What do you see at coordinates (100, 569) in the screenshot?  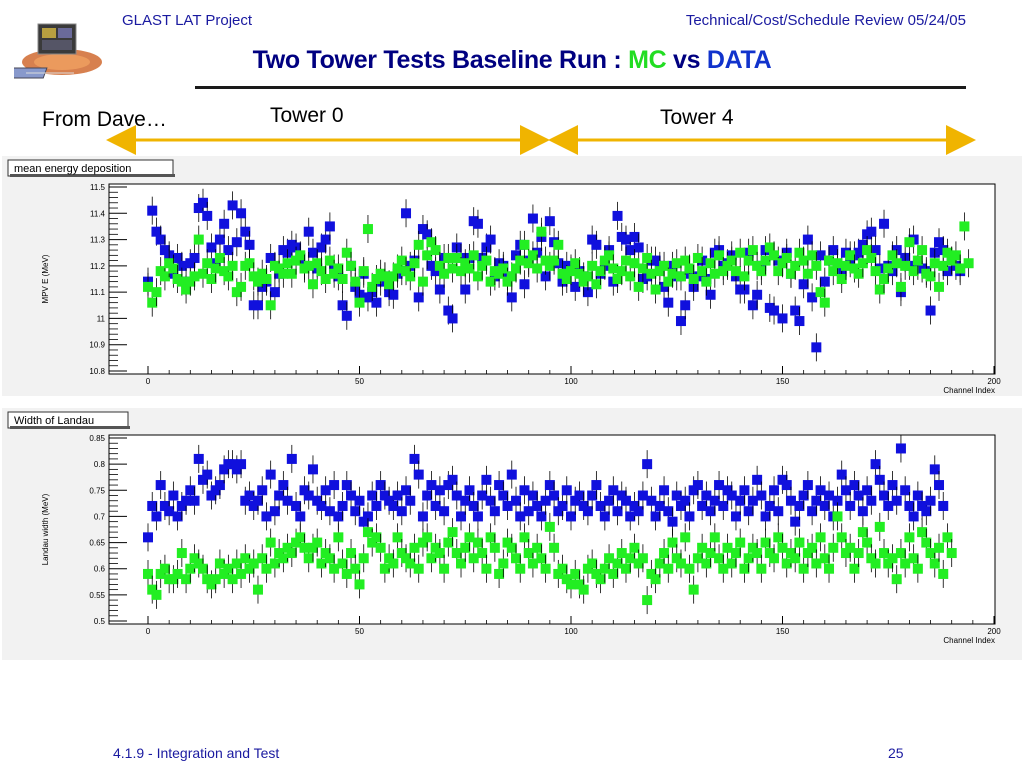 I see `y-tick-label: 0.6` at bounding box center [100, 569].